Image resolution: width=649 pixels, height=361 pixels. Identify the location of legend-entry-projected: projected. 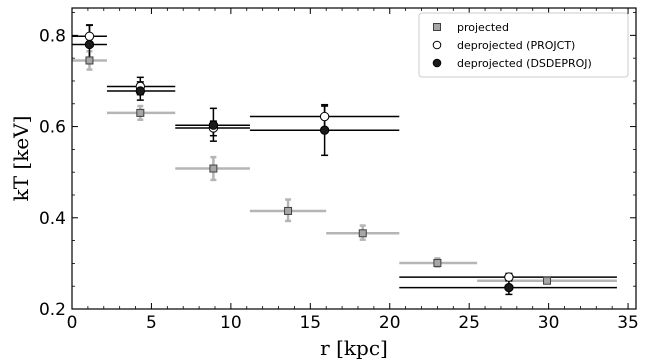
(471, 27).